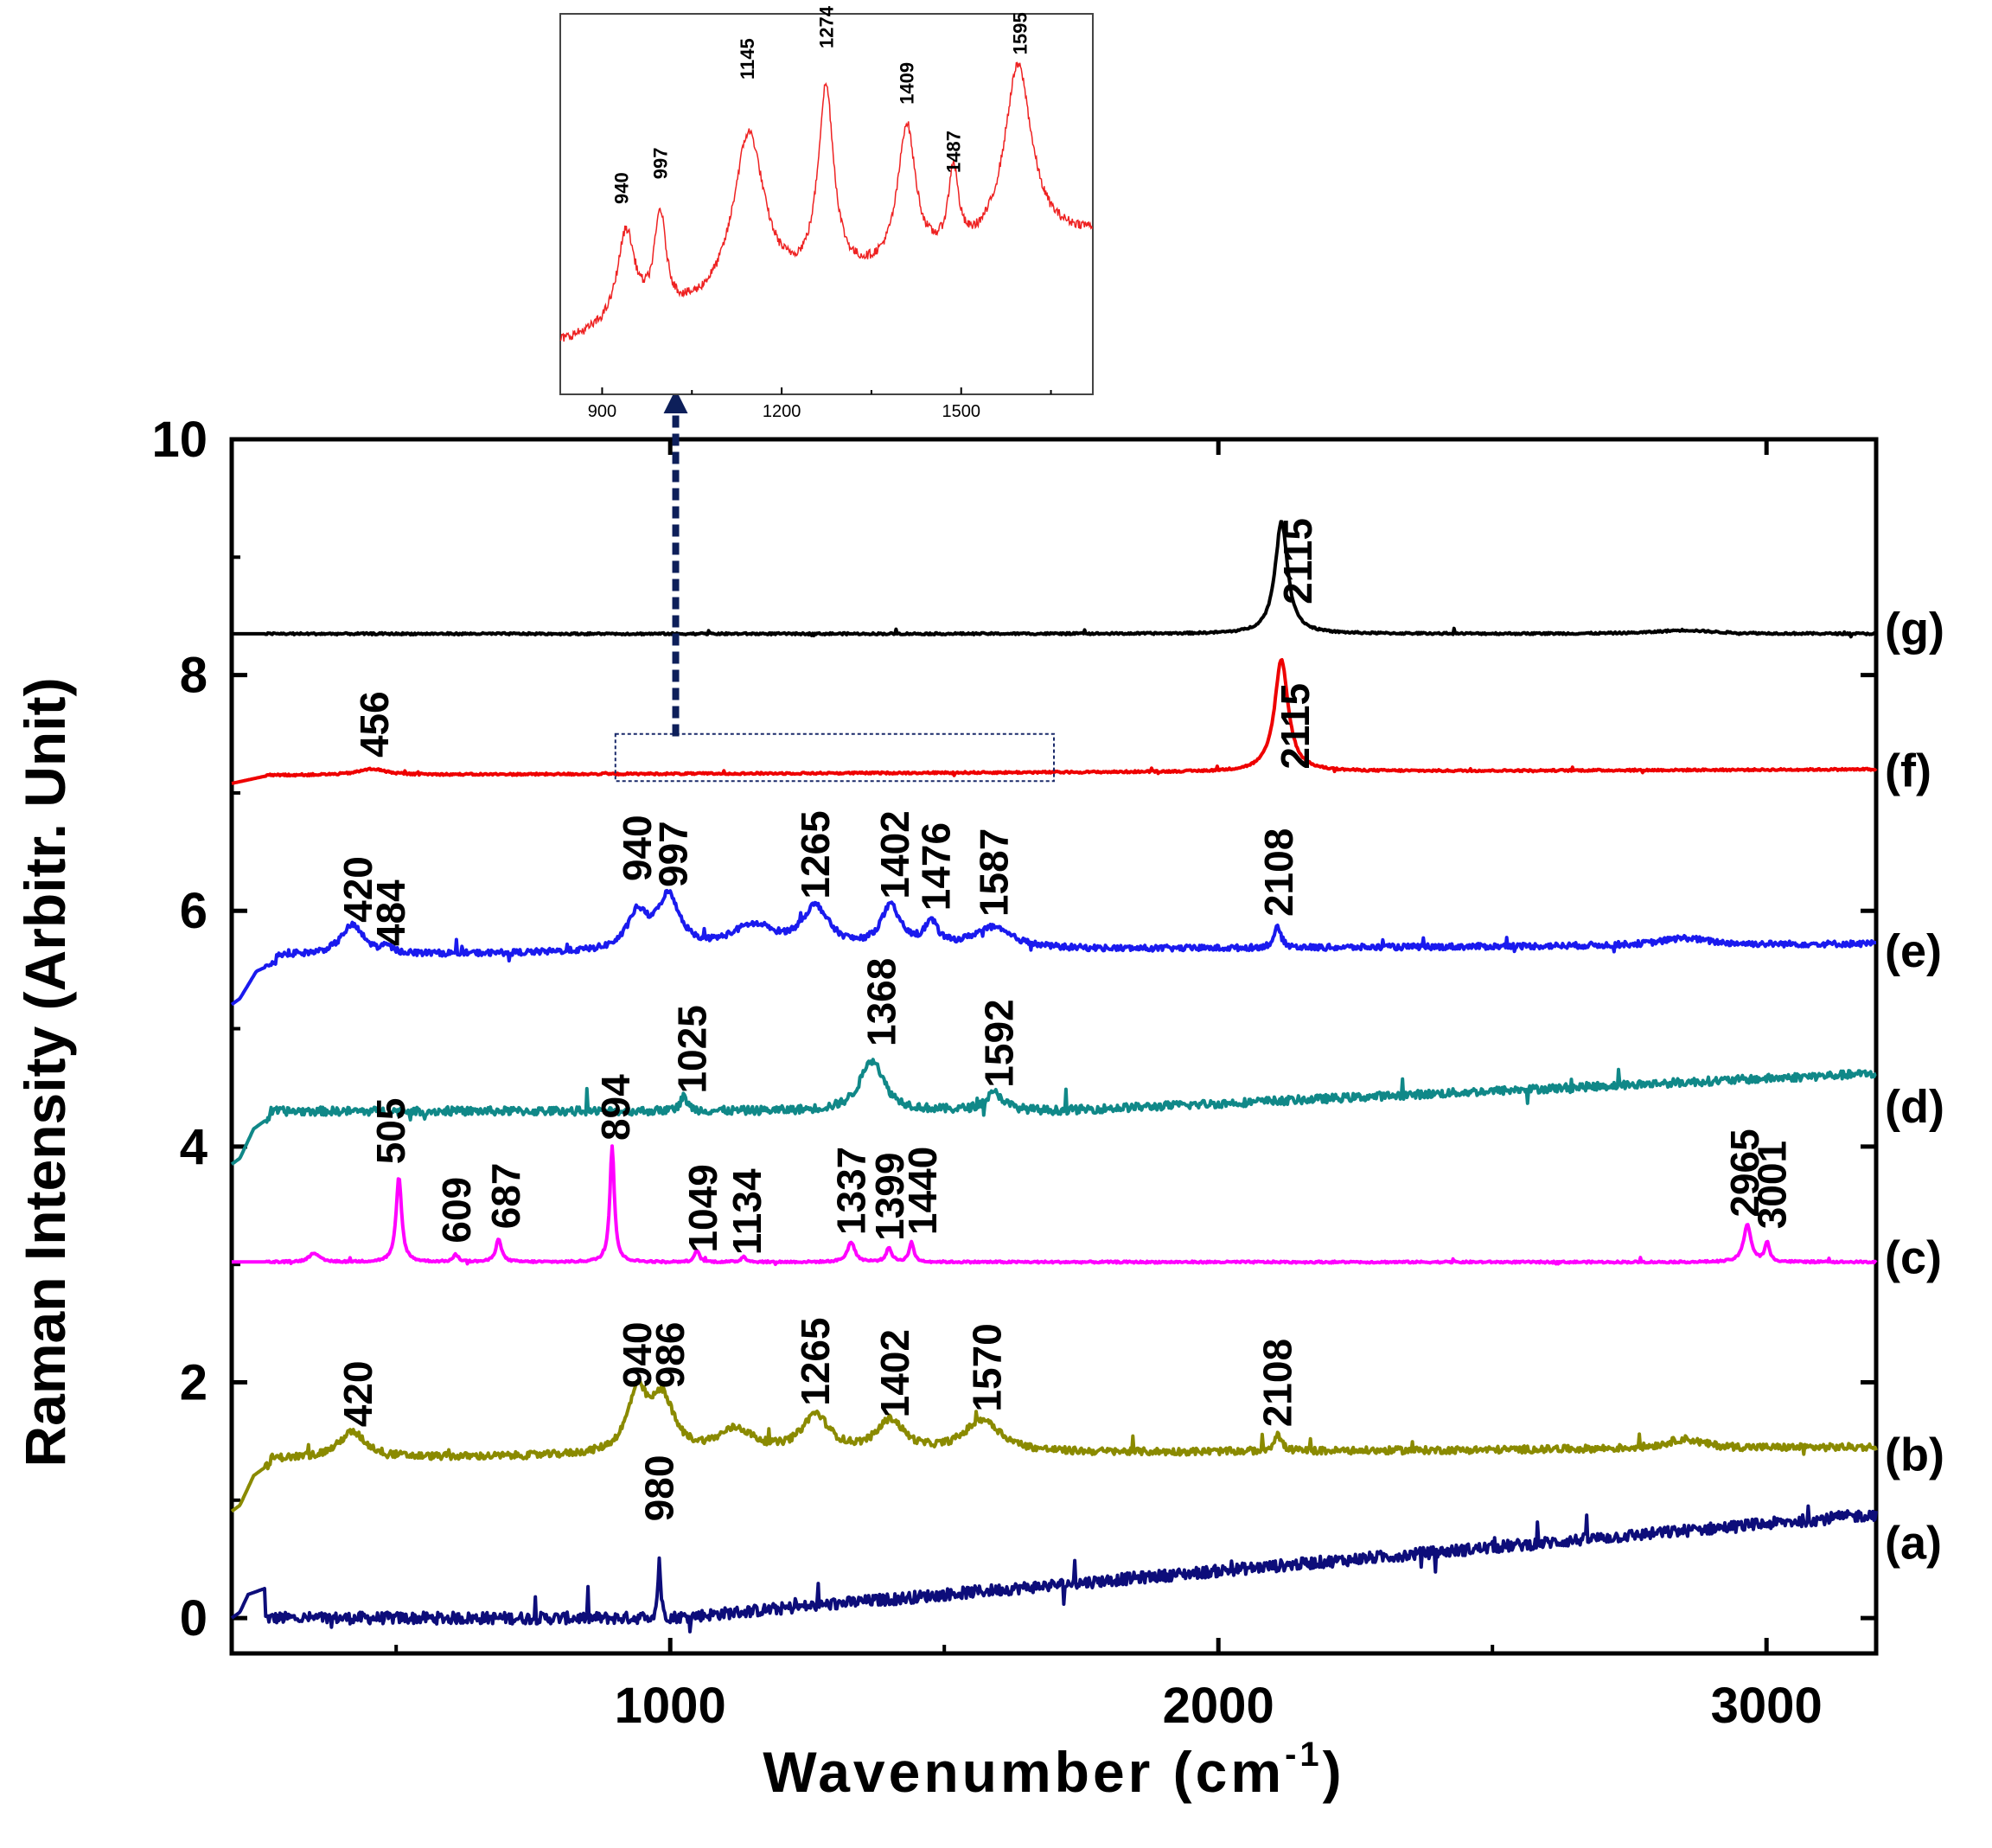 The width and height of the screenshot is (1992, 1848). What do you see at coordinates (672, 854) in the screenshot?
I see `peak-label-e-997: 997` at bounding box center [672, 854].